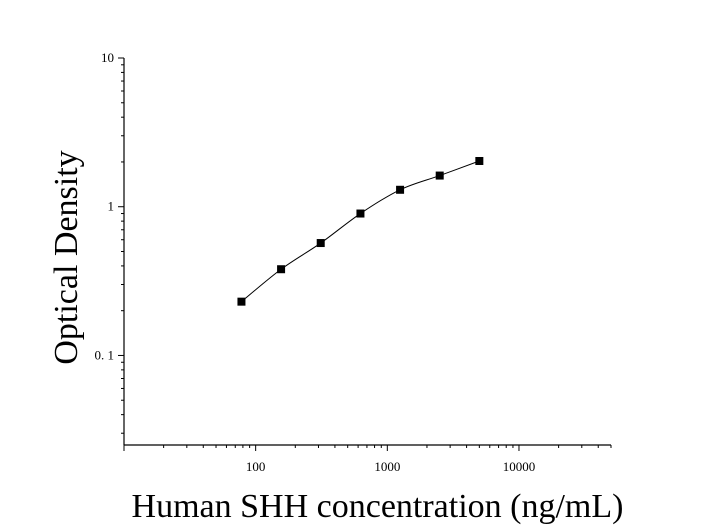 The width and height of the screenshot is (708, 532). Describe the element at coordinates (105, 354) in the screenshot. I see `y-tick-label: 0. 1` at that location.